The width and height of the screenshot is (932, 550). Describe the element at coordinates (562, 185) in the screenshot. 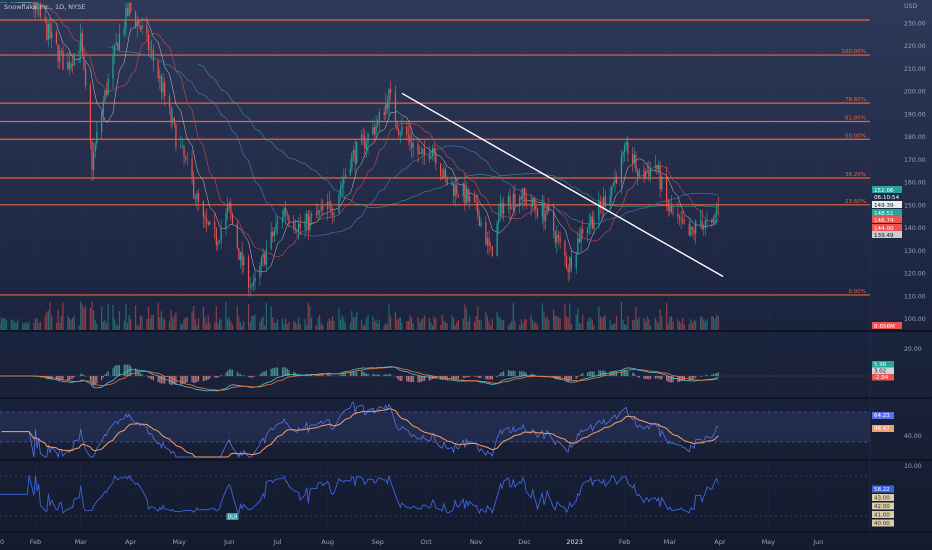

I see `trendline-group` at that location.